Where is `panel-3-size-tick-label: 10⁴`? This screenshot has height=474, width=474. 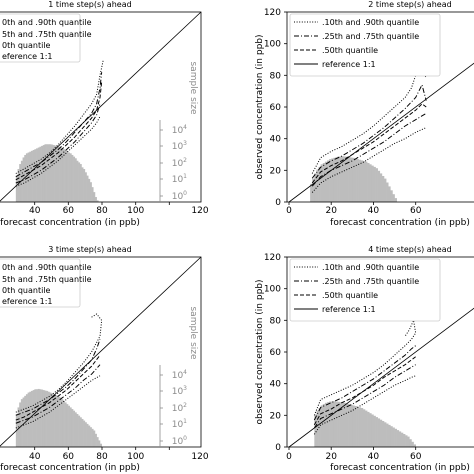
panel-3-size-tick-label: 10⁴ is located at coordinates (179, 375).